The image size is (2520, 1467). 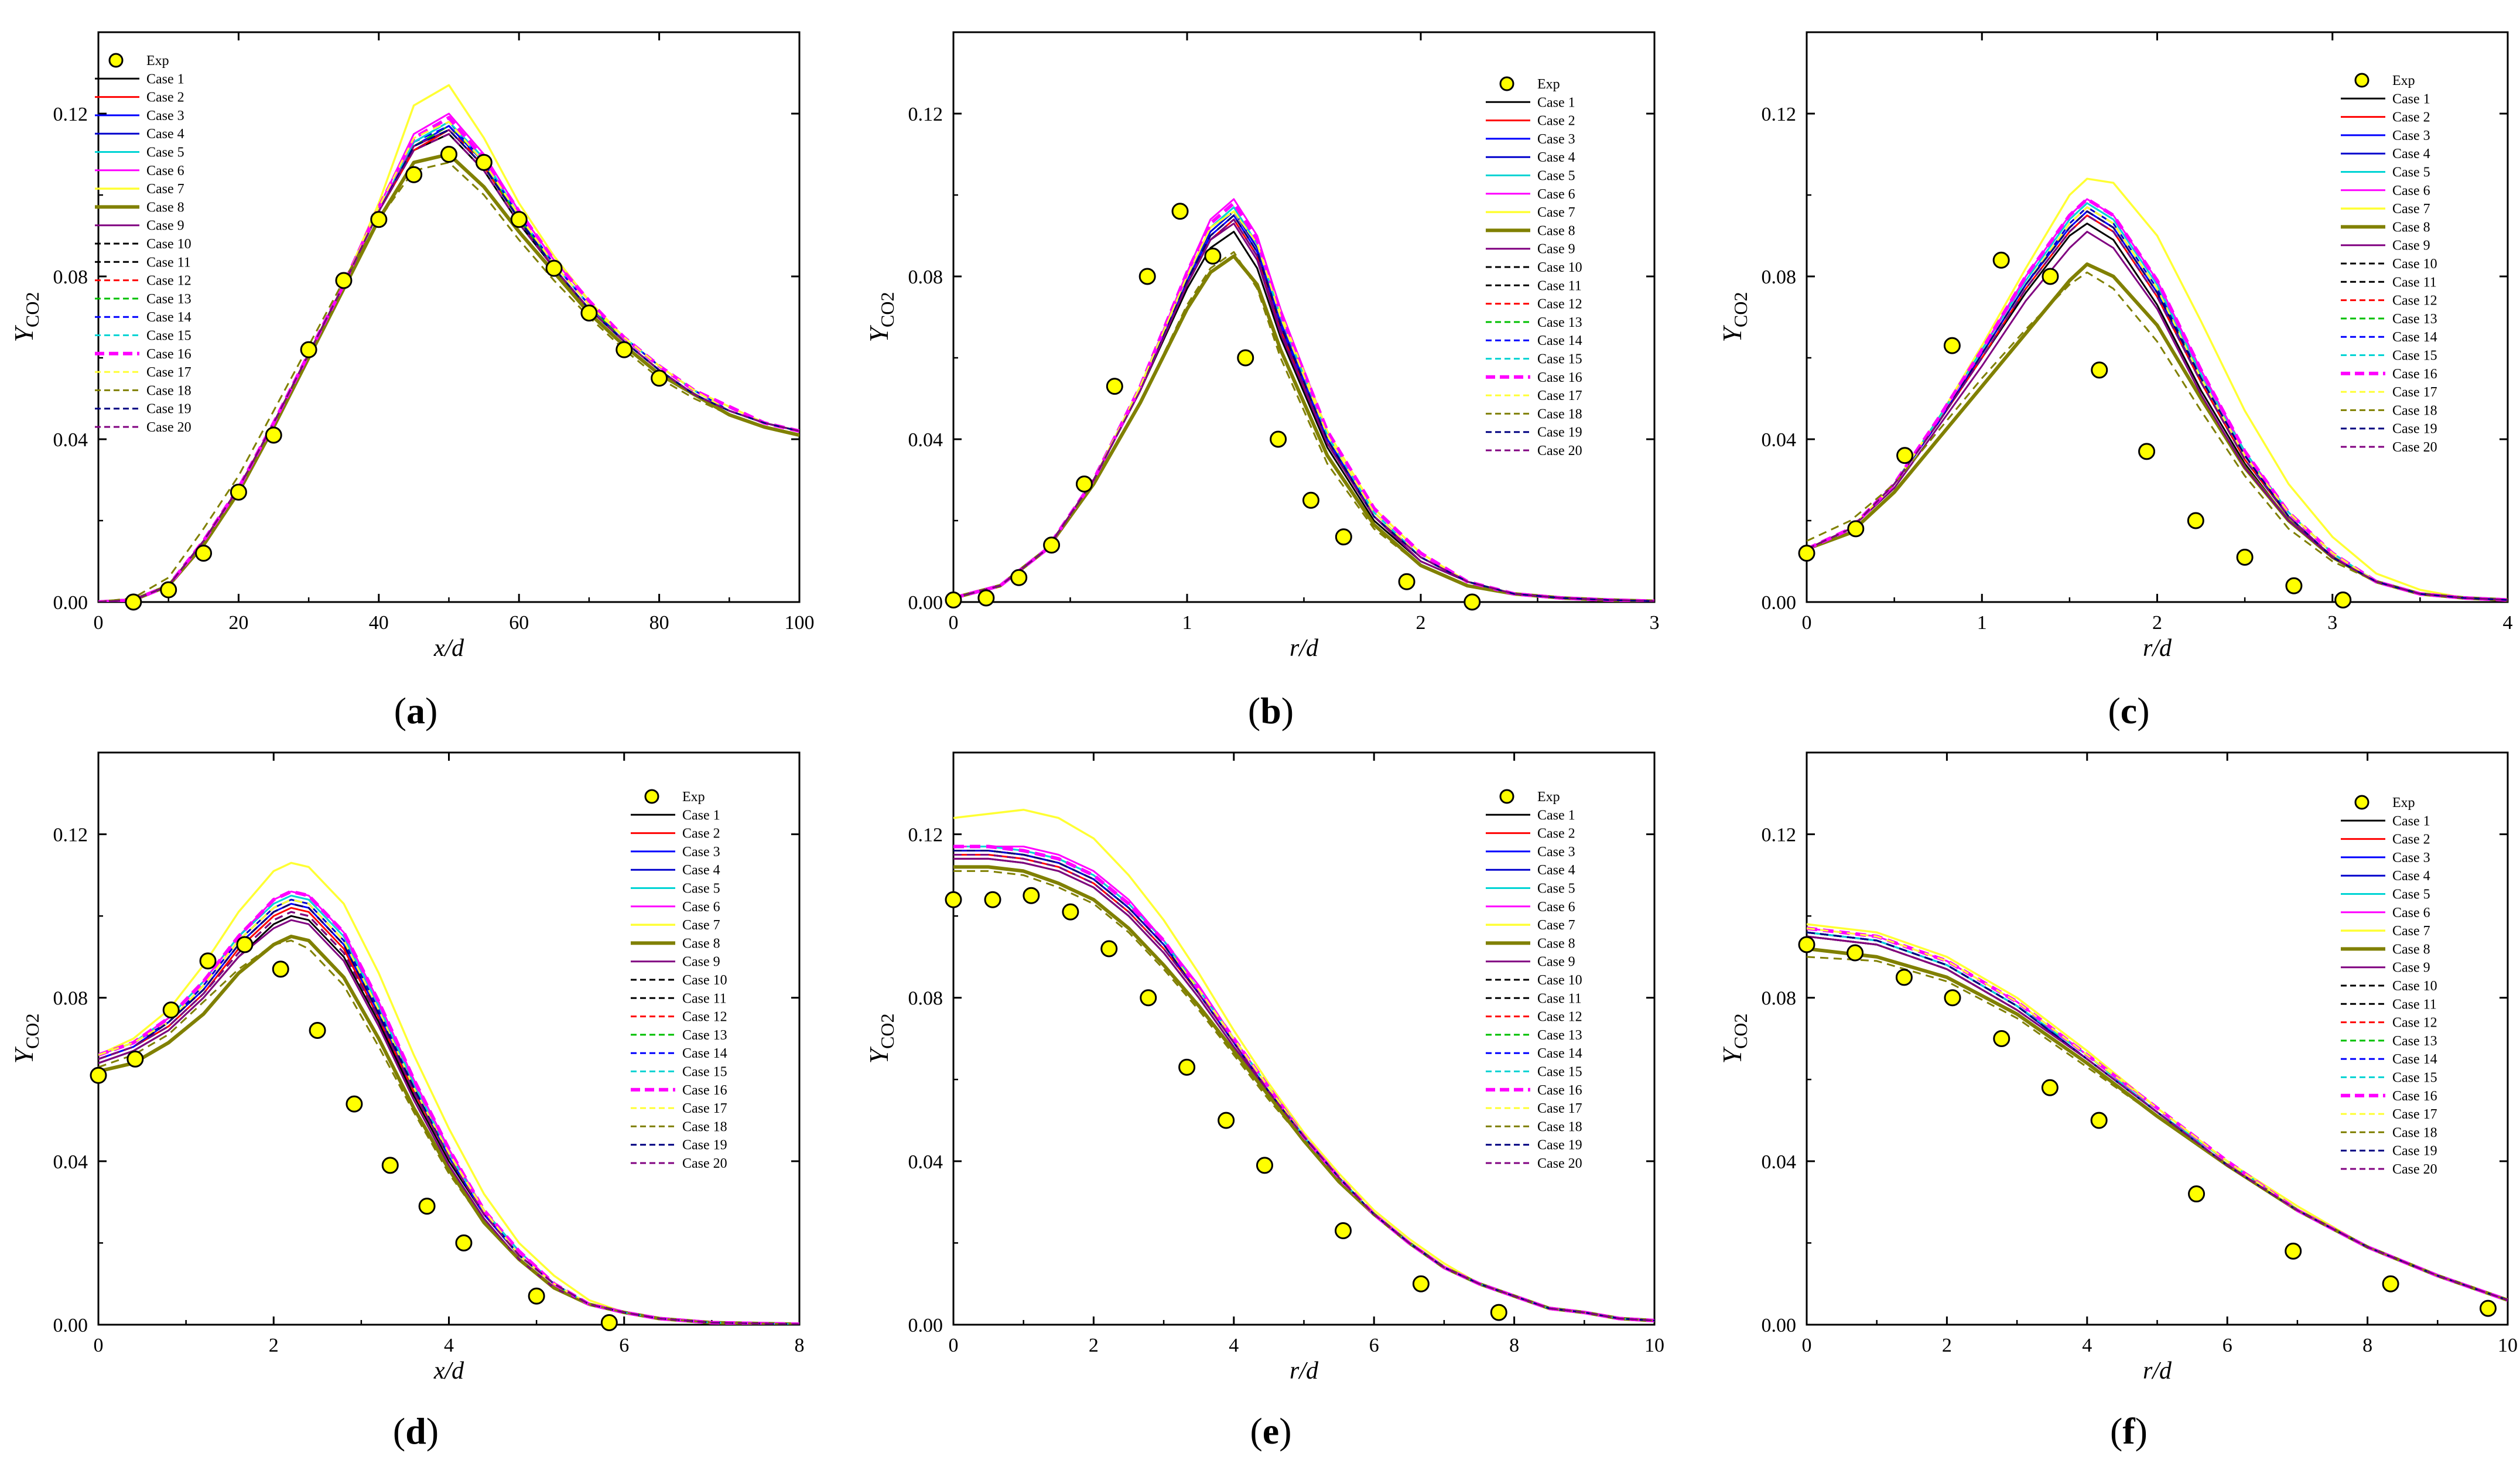 I want to click on x-tick-label: 4, so click(x=2508, y=623).